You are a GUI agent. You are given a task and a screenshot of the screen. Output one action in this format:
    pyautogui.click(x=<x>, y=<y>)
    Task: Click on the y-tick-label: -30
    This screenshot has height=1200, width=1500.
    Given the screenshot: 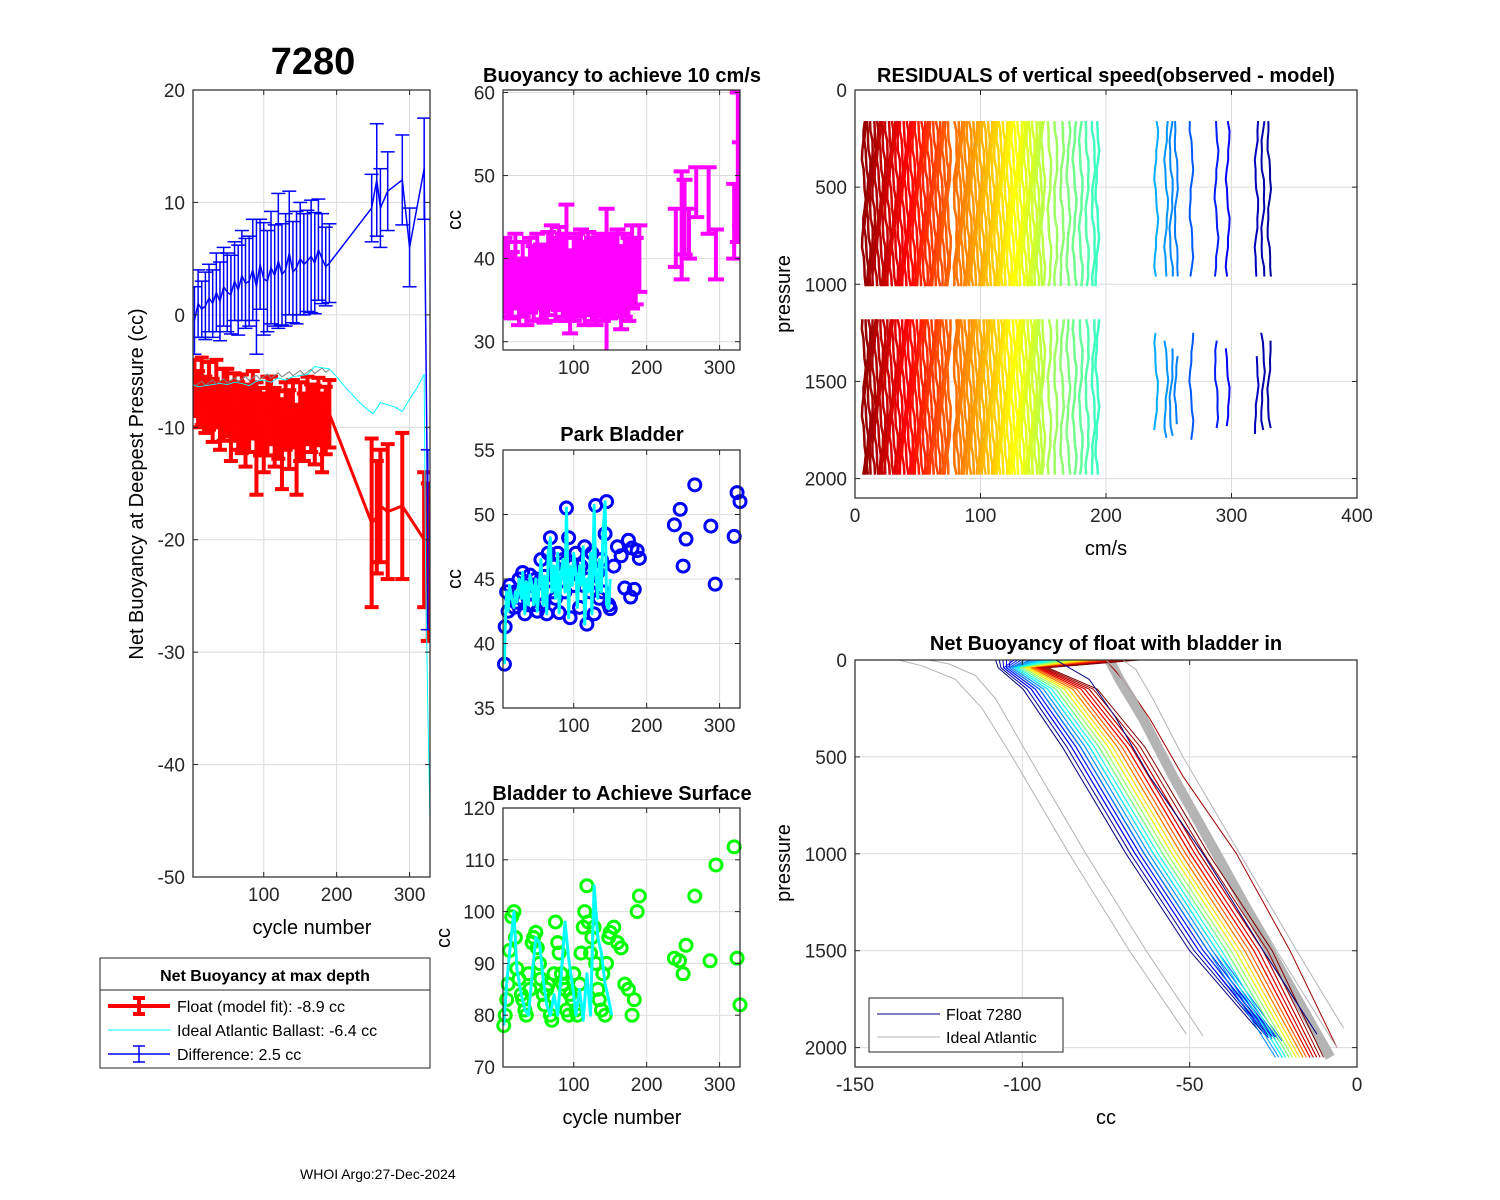 What is the action you would take?
    pyautogui.click(x=171, y=653)
    